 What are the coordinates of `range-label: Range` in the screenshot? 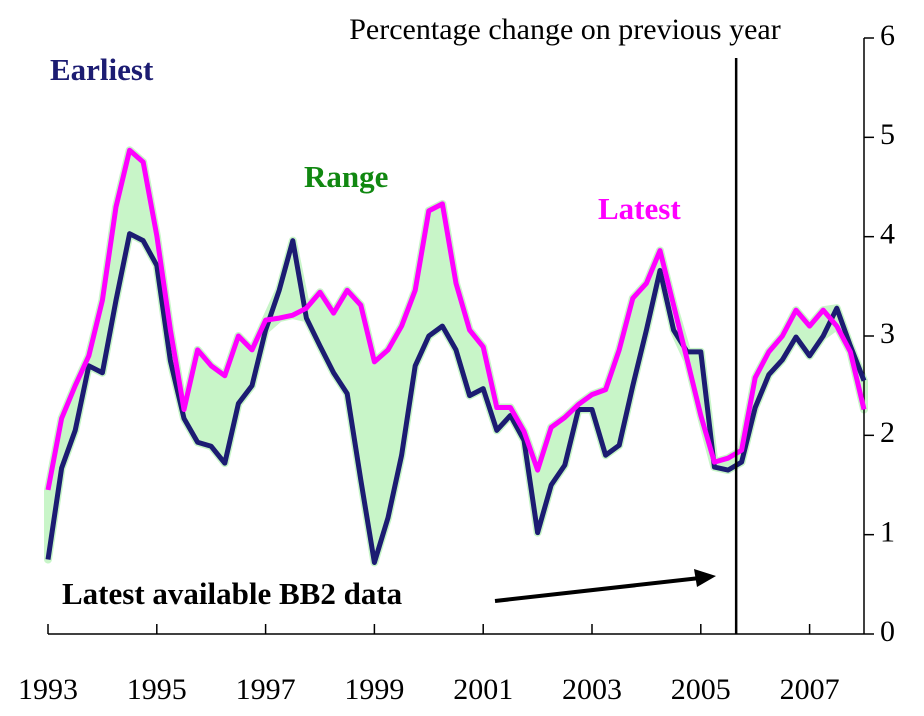 It's located at (346, 176).